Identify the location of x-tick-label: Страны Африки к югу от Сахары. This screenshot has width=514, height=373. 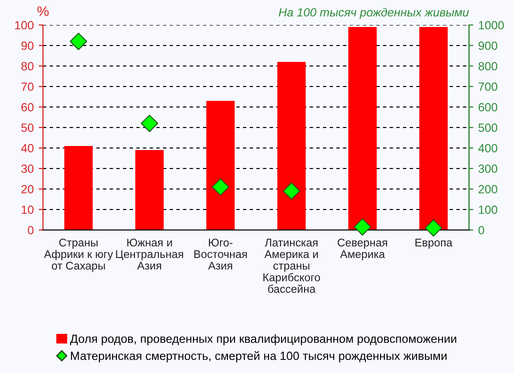
(79, 255).